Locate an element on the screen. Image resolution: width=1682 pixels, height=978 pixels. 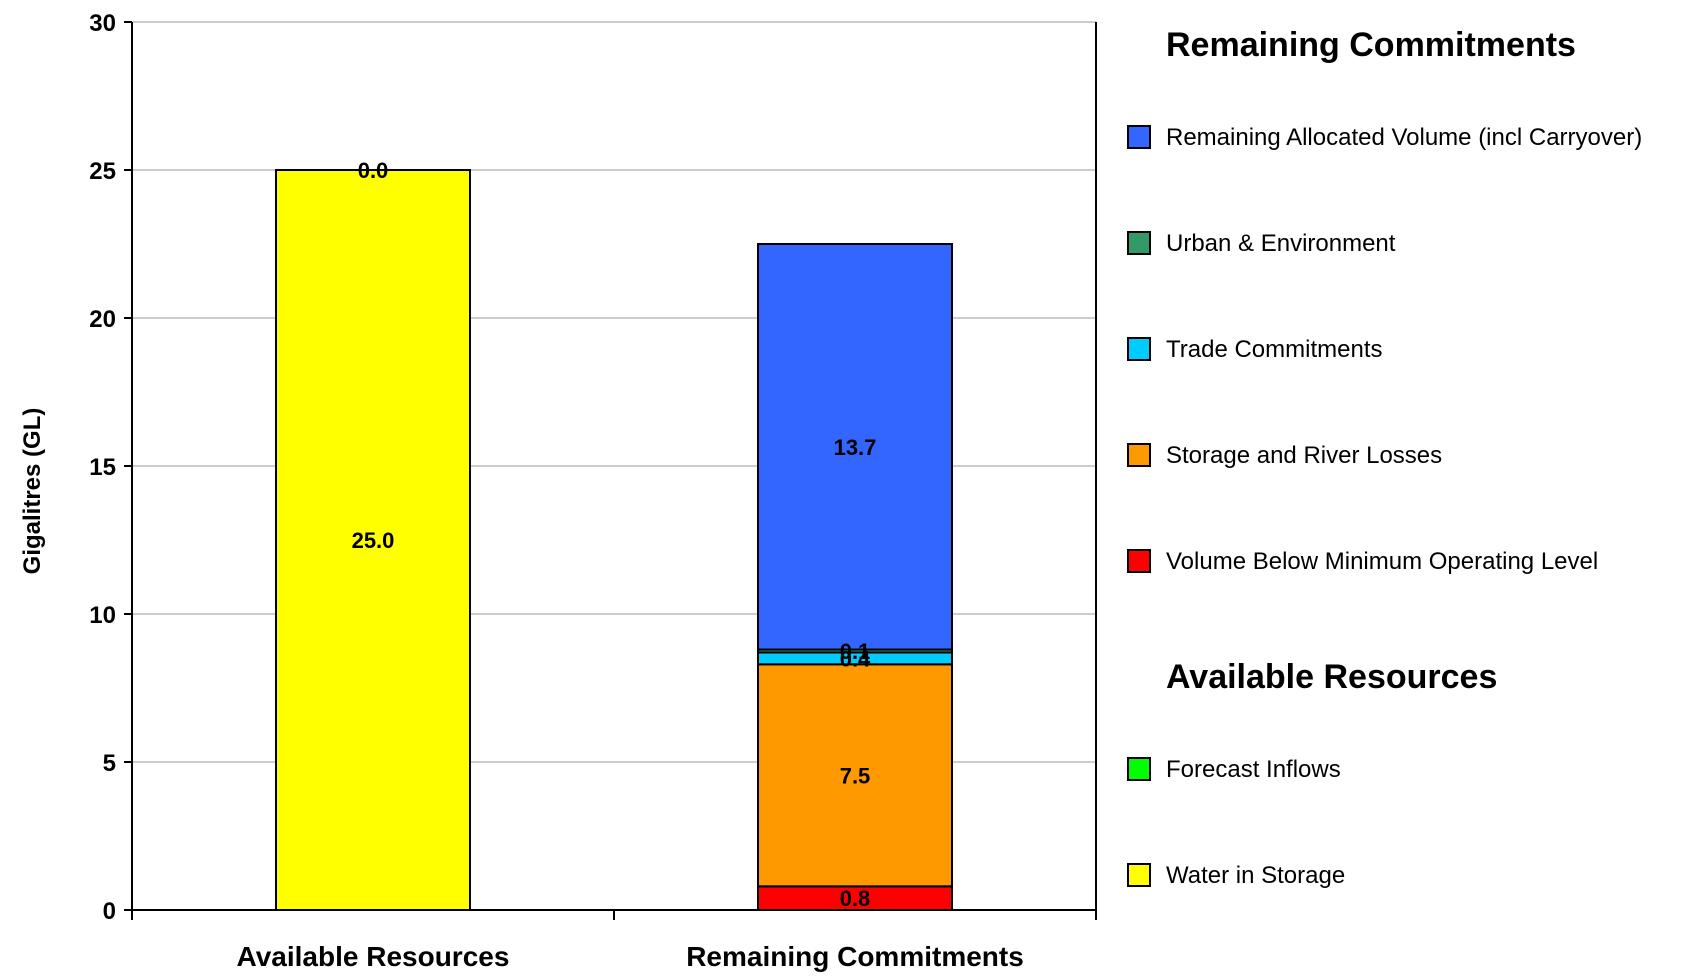
y-tick-labels: 0 5 10 15 20 25 30 is located at coordinates (102, 467).